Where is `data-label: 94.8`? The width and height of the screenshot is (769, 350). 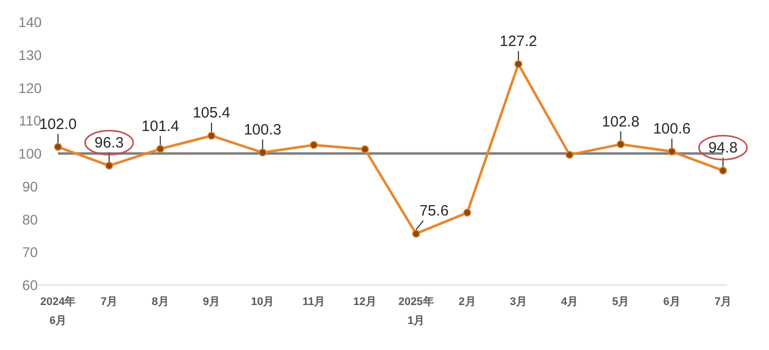 data-label: 94.8 is located at coordinates (723, 148).